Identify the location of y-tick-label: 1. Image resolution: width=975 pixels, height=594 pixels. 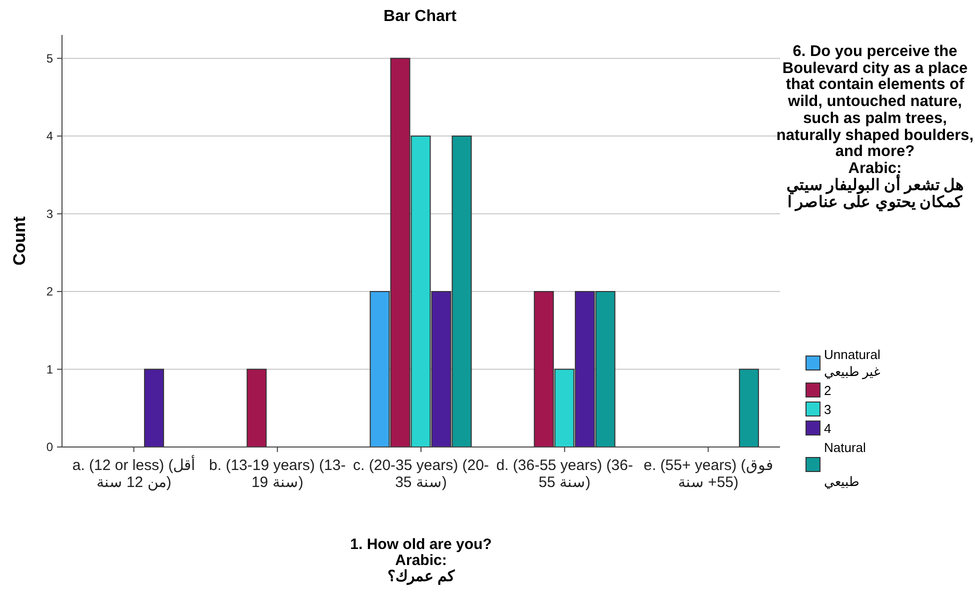
(50, 369).